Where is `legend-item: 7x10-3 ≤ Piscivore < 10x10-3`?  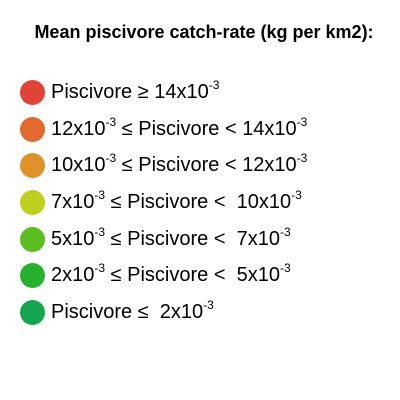
legend-item: 7x10-3 ≤ Piscivore < 10x10-3 is located at coordinates (161, 202).